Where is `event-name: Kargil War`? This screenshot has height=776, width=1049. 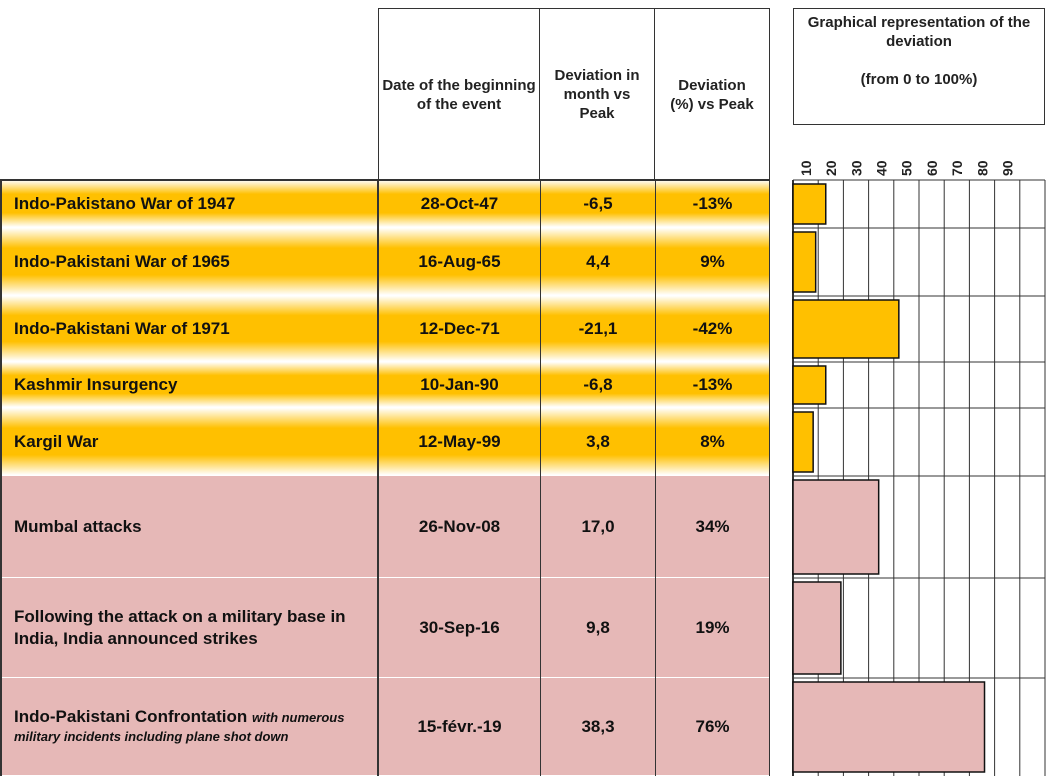 event-name: Kargil War is located at coordinates (56, 441).